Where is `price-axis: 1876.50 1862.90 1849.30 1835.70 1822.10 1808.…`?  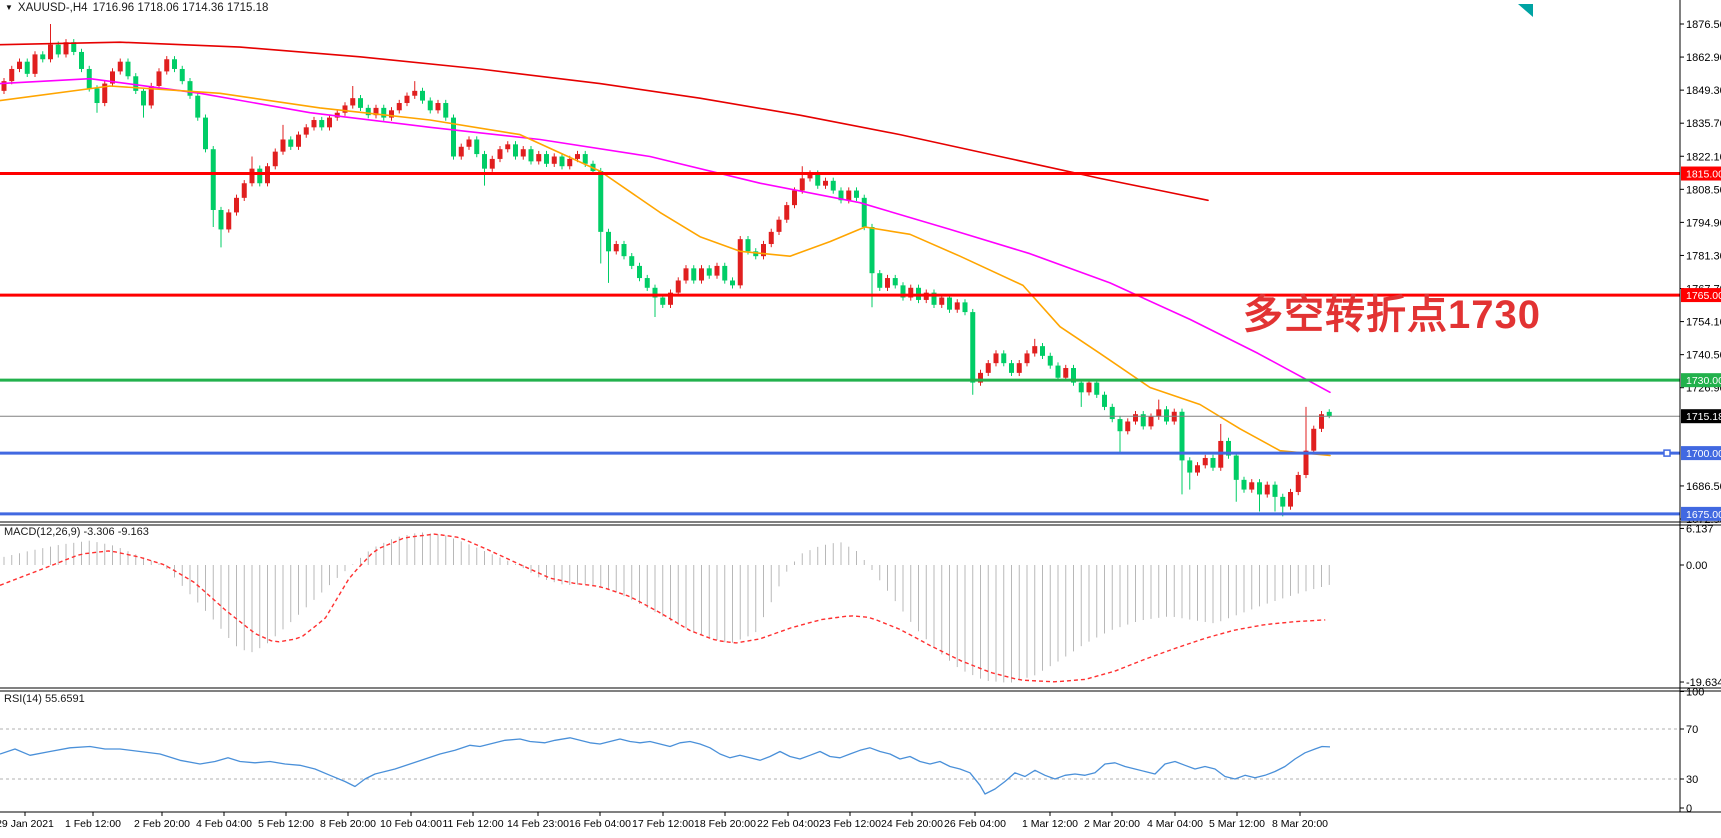
price-axis: 1876.50 1862.90 1849.30 1835.70 1822.10 1808.… is located at coordinates (1700, 272).